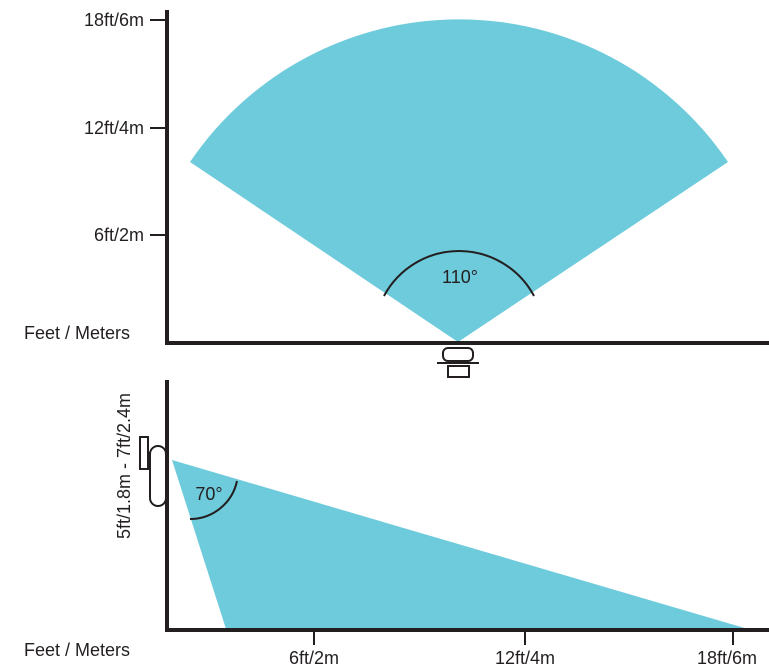 The image size is (769, 670). Describe the element at coordinates (153, 471) in the screenshot. I see `motion-sensor-side-icon` at that location.